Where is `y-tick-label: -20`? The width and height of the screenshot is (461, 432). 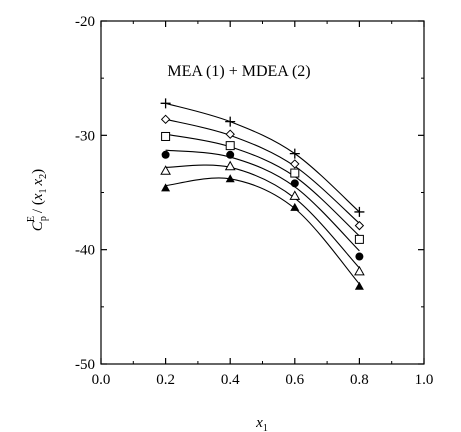 y-tick-label: -20 is located at coordinates (85, 22).